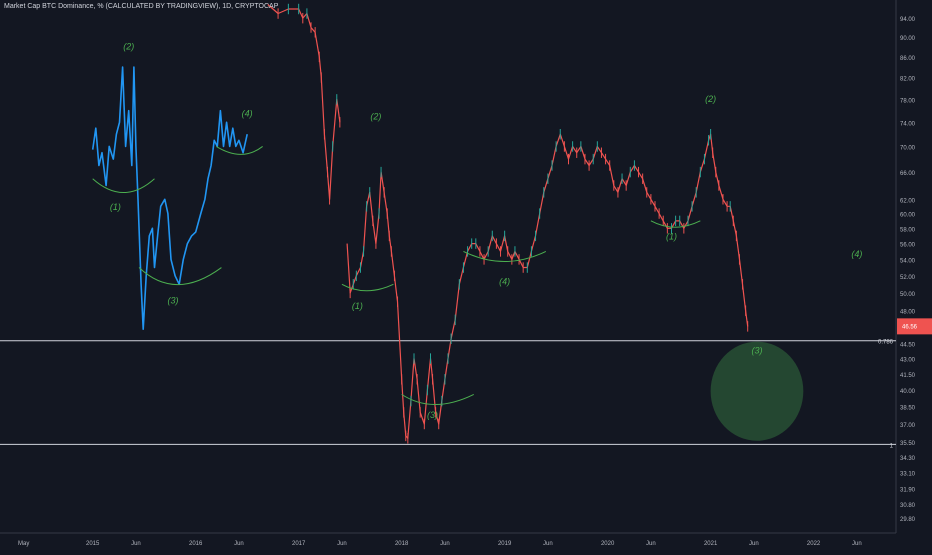 The image size is (932, 555). What do you see at coordinates (908, 313) in the screenshot?
I see `y-tick-label: 48.00` at bounding box center [908, 313].